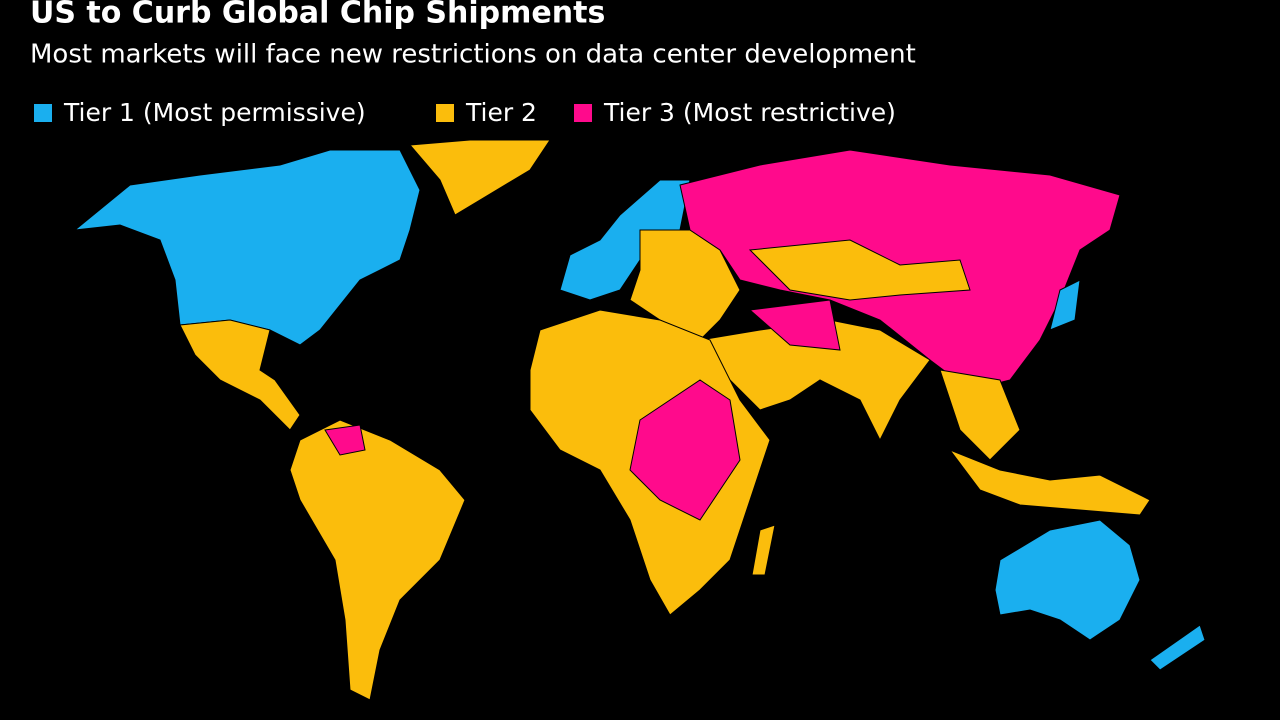 The image size is (1280, 720). Describe the element at coordinates (377, 560) in the screenshot. I see `south-america` at that location.